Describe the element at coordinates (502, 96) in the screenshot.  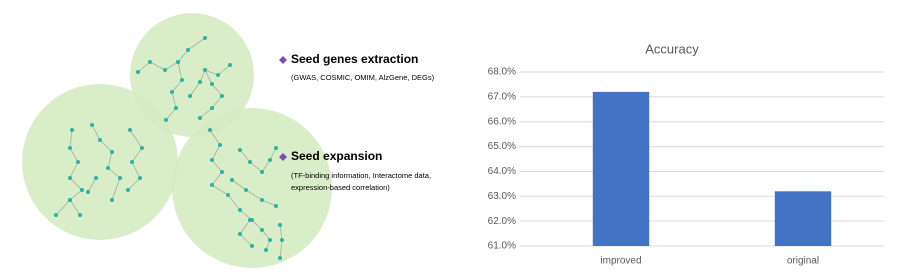
I see `y-tick-label: 67.0%` at that location.